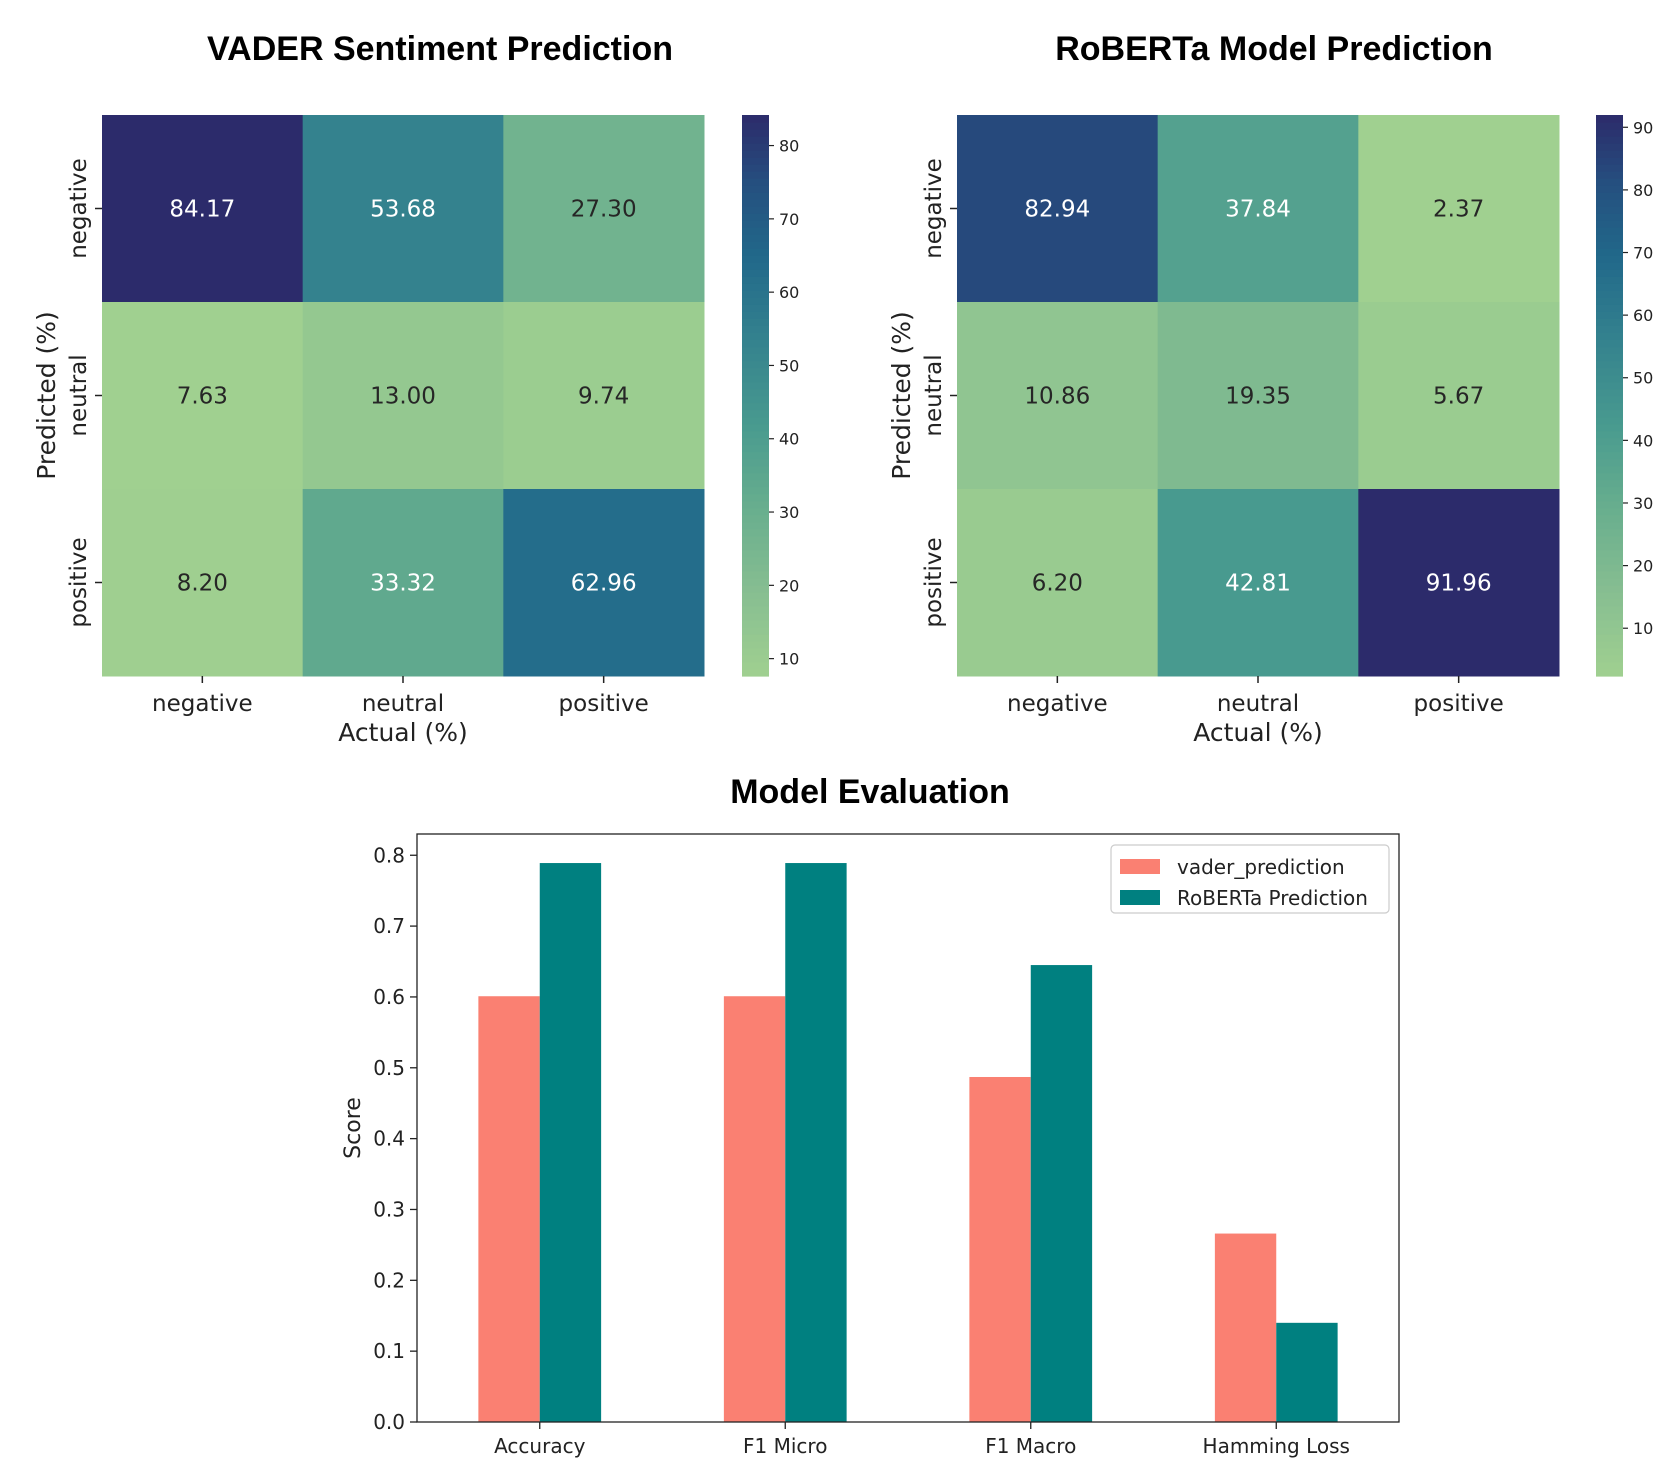 The width and height of the screenshot is (1676, 1478). I want to click on cell-value-label: 8.20, so click(202, 584).